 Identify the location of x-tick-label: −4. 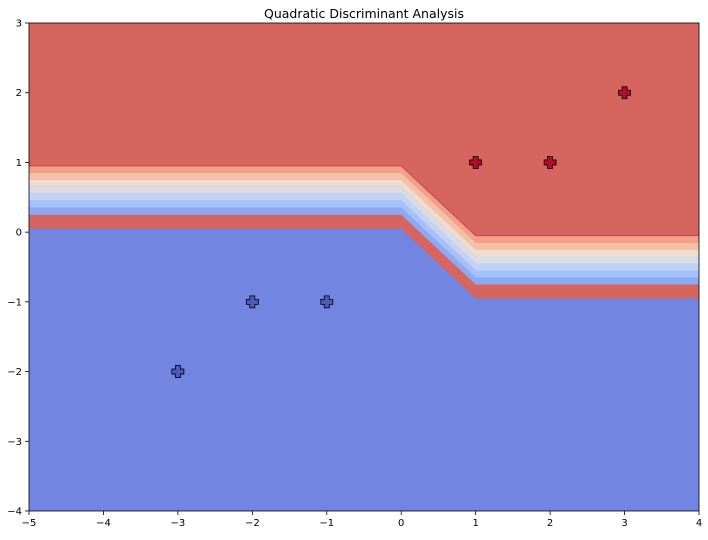
(103, 523).